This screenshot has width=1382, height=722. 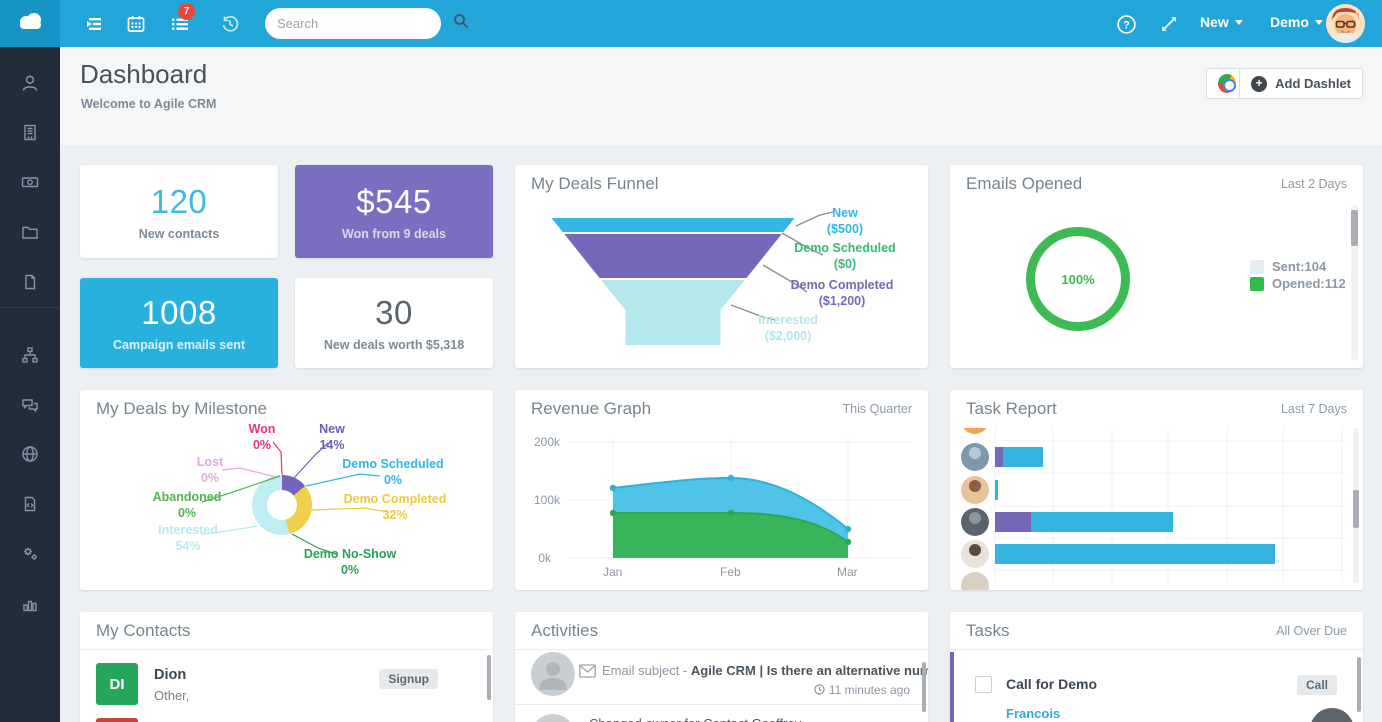 I want to click on task-checkbox, so click(x=983, y=684).